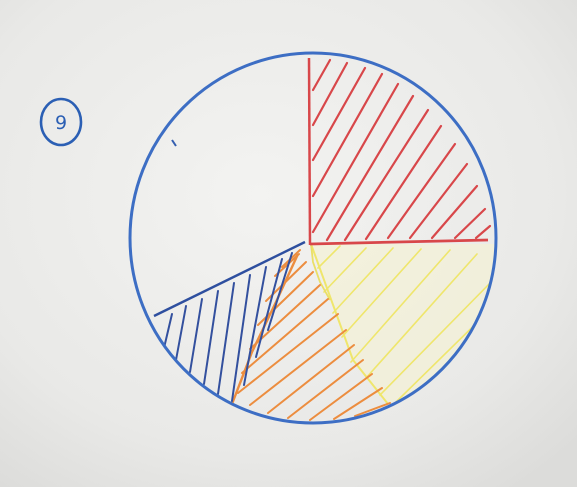  I want to click on red-slice, so click(399, 151).